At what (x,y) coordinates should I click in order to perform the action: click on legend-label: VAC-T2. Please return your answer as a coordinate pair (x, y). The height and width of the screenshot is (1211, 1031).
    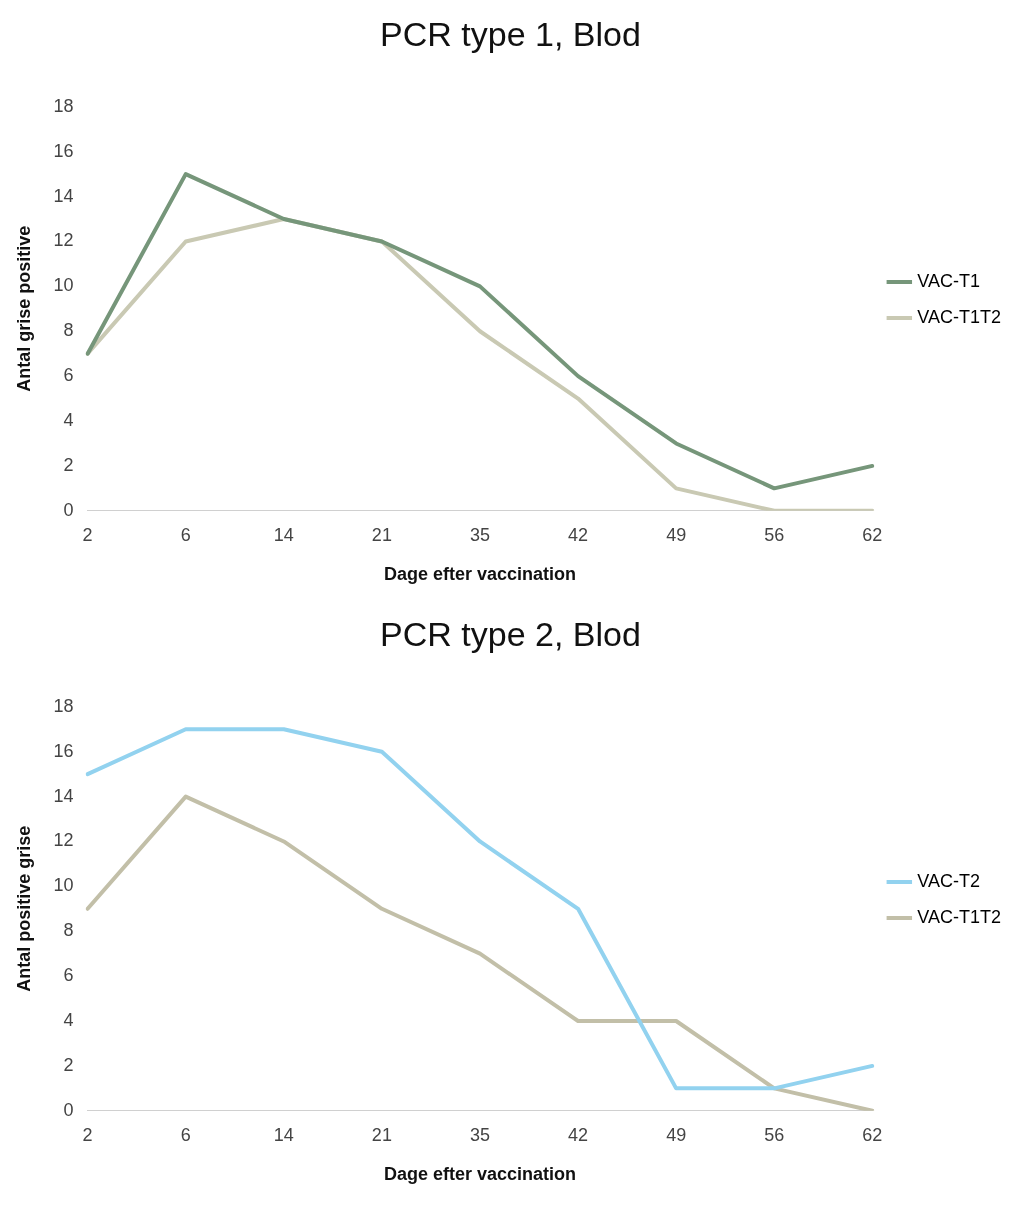
    Looking at the image, I should click on (949, 880).